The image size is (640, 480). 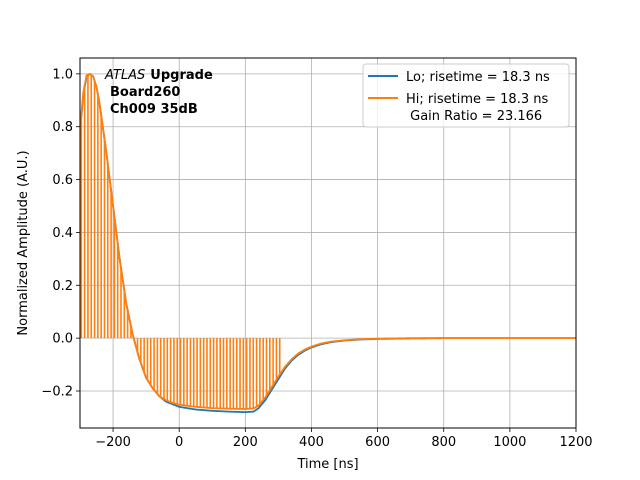 What do you see at coordinates (509, 442) in the screenshot?
I see `x-tick-label: 1000` at bounding box center [509, 442].